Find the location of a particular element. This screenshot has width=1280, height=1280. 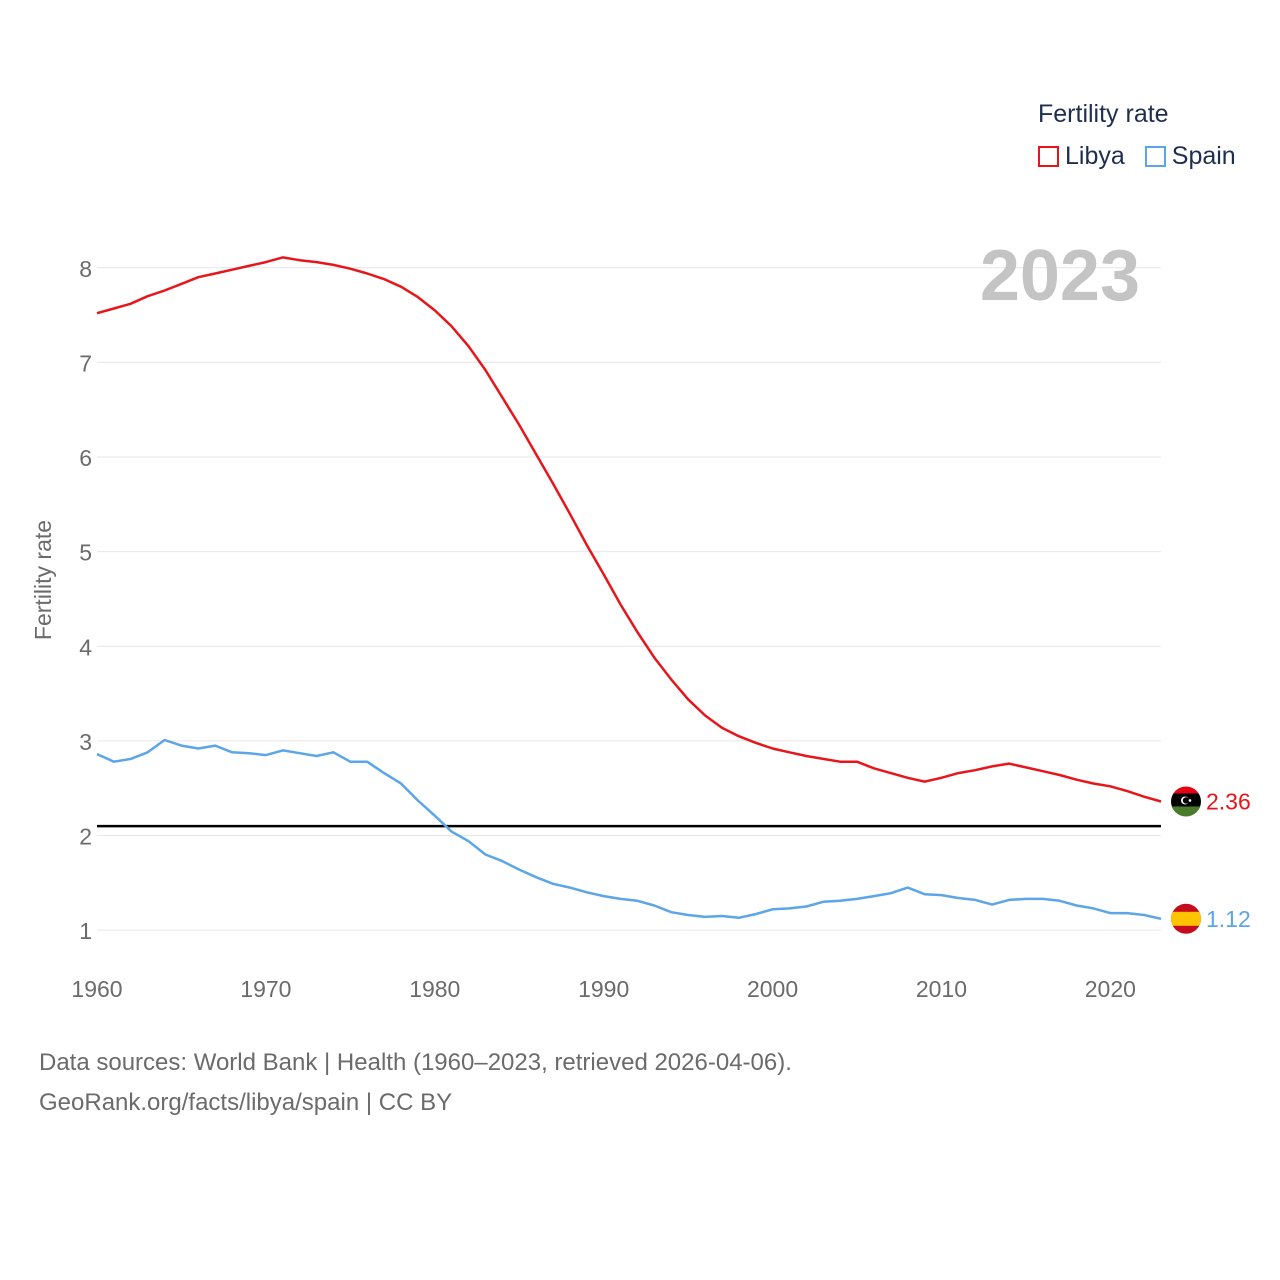

legend-swatch-spain is located at coordinates (1155, 156).